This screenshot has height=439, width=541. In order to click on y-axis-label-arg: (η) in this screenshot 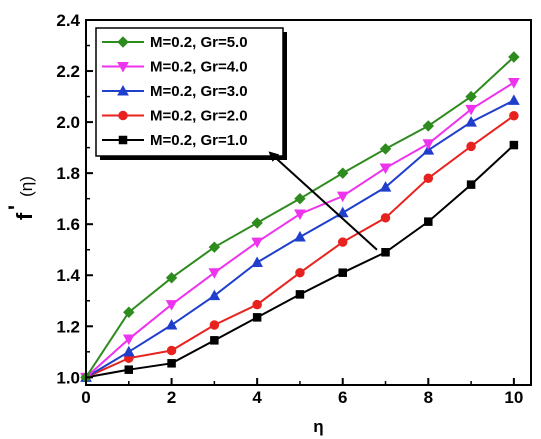, I will do `click(26, 186)`.